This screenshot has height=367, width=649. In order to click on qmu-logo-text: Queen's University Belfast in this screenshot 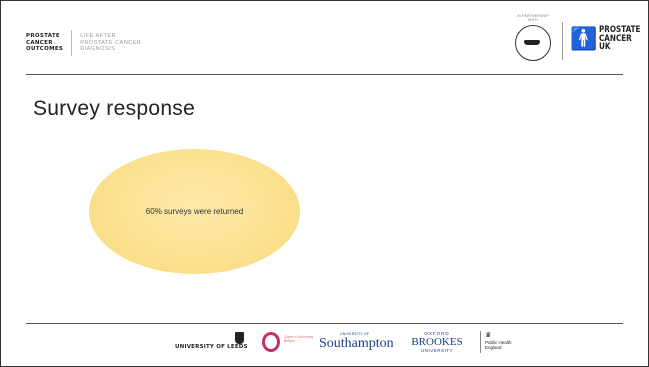, I will do `click(299, 339)`.